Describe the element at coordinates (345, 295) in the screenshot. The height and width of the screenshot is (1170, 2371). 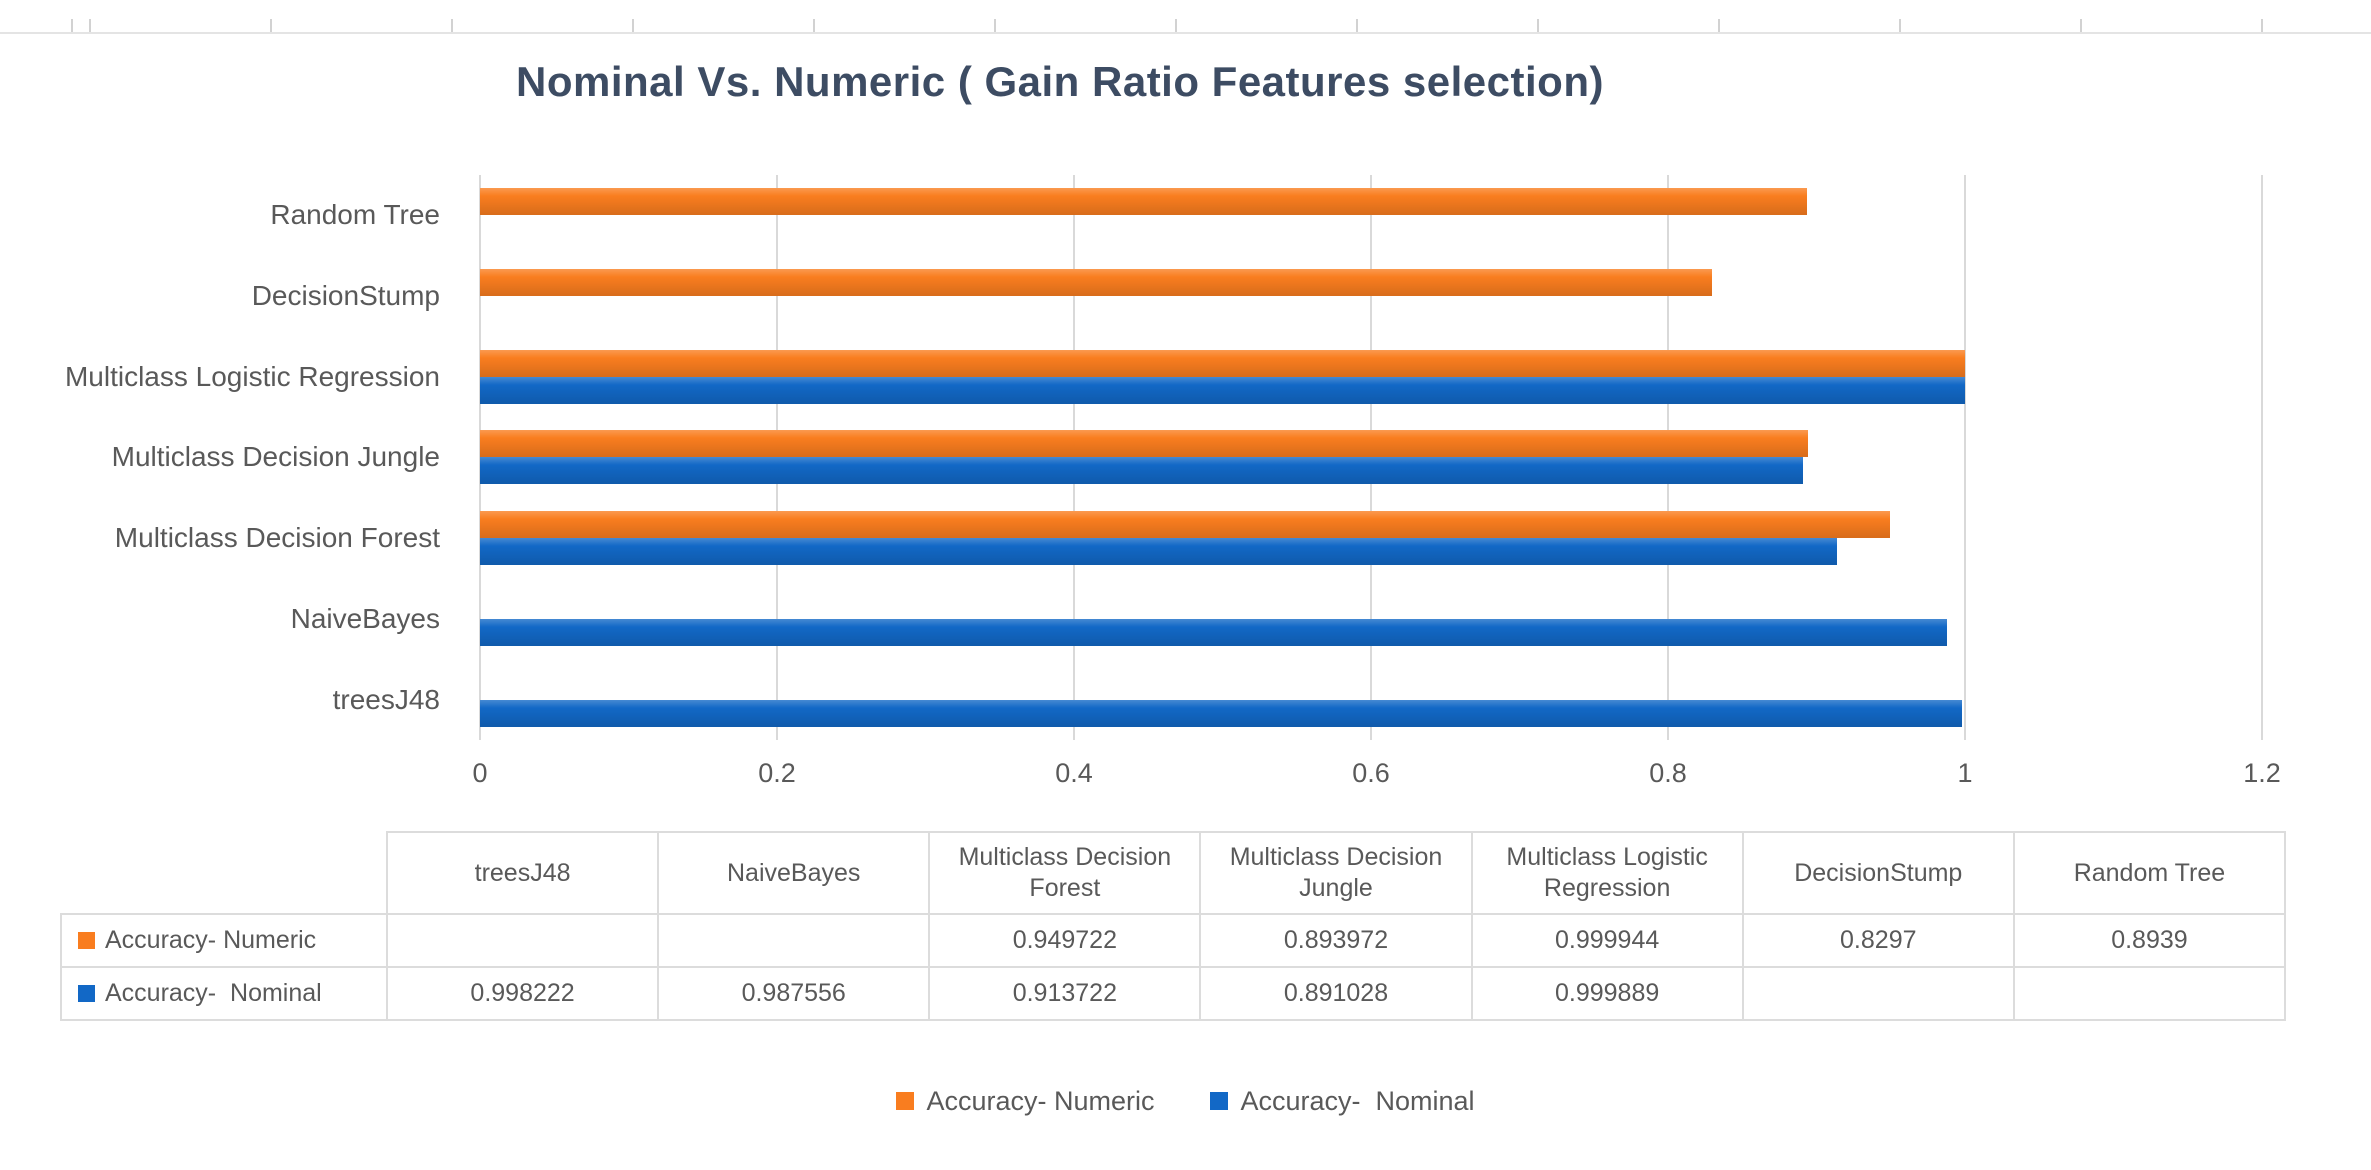
I see `category-label: DecisionStump` at that location.